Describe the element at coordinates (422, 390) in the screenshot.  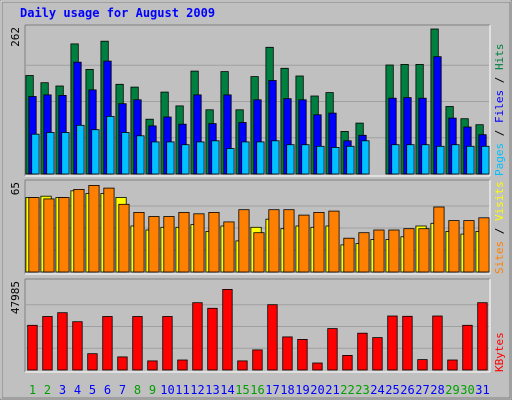
I see `x-tick-label-day-27: 27` at that location.